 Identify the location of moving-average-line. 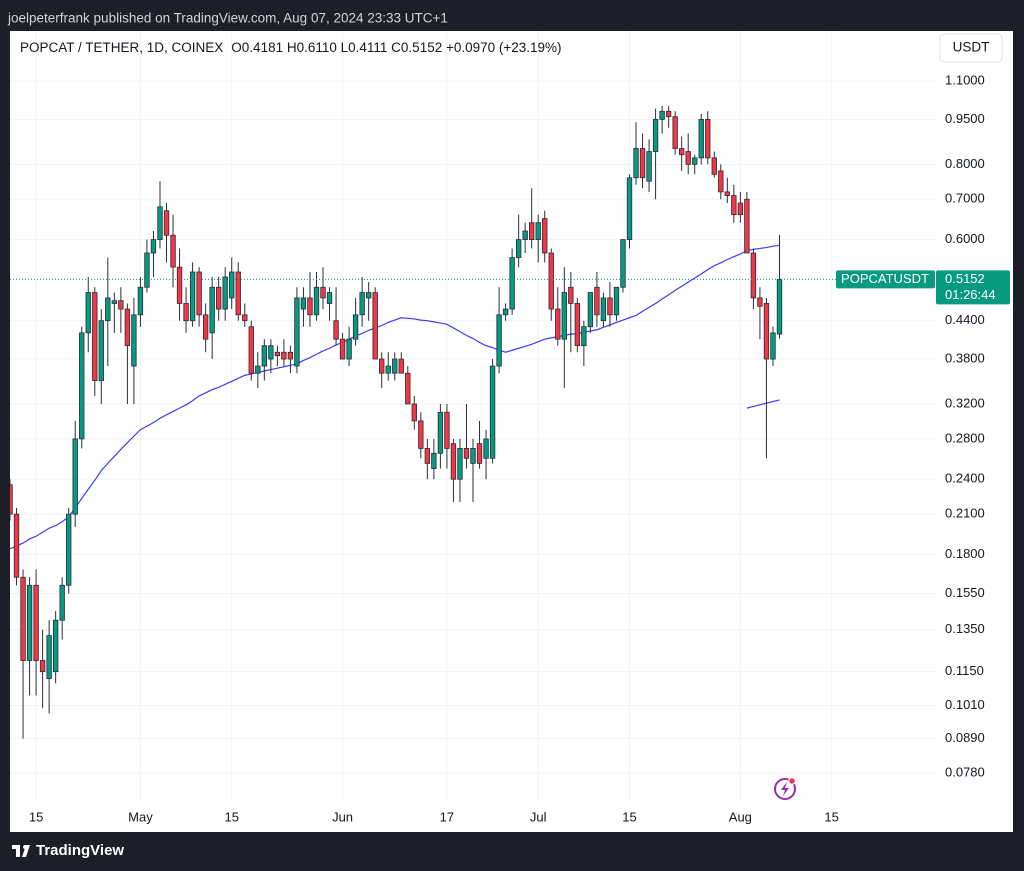
(763, 404).